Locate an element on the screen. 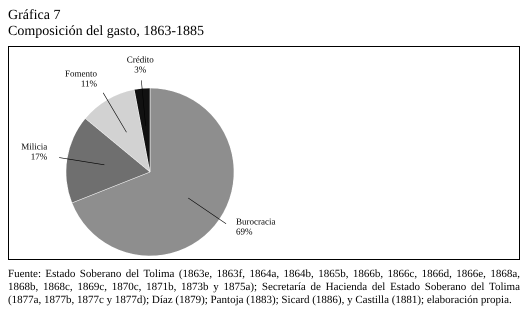  chart-subtitle: Composición del gasto, 1863-1885 is located at coordinates (106, 32).